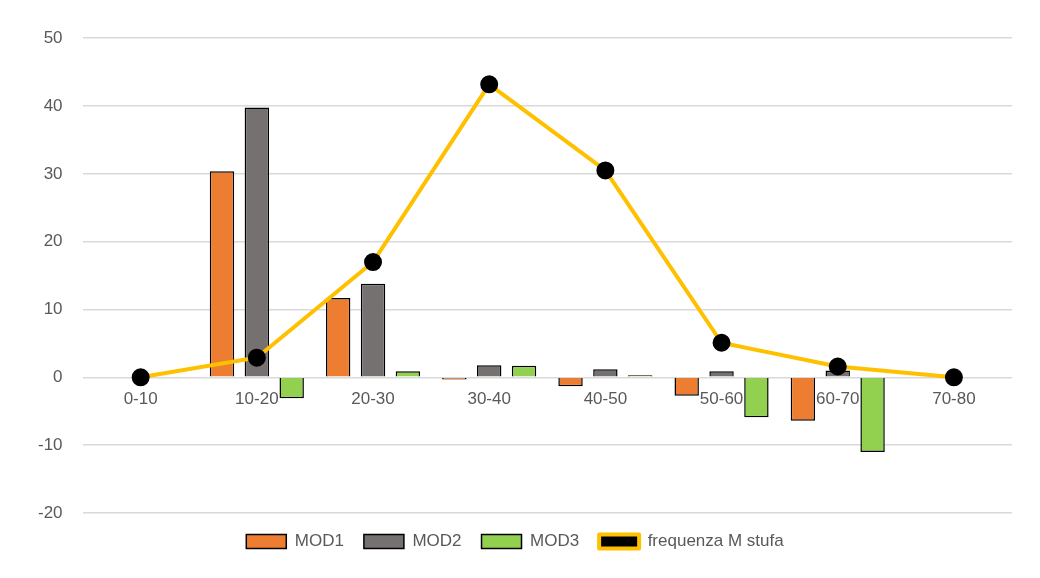 The image size is (1040, 578). Describe the element at coordinates (605, 399) in the screenshot. I see `x-tick-label: 40-50` at that location.